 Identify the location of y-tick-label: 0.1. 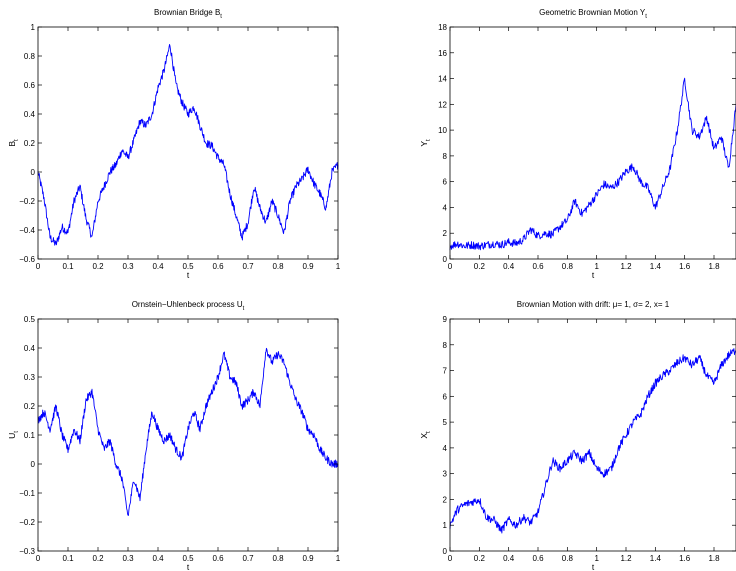
(30, 435).